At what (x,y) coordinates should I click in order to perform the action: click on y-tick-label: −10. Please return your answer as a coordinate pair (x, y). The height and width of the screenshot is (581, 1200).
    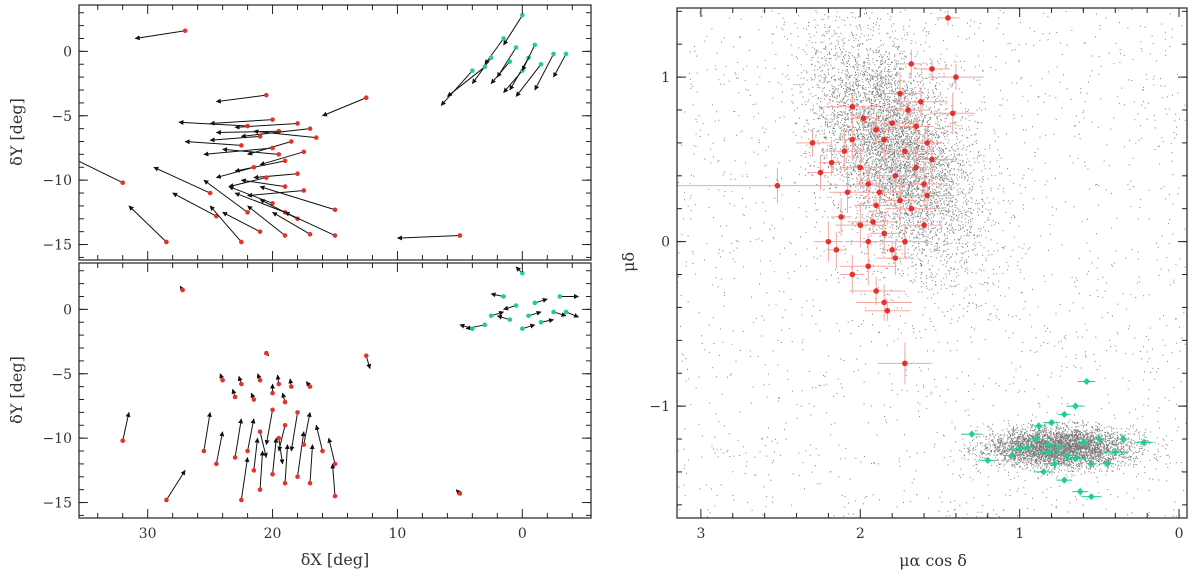
    Looking at the image, I should click on (57, 439).